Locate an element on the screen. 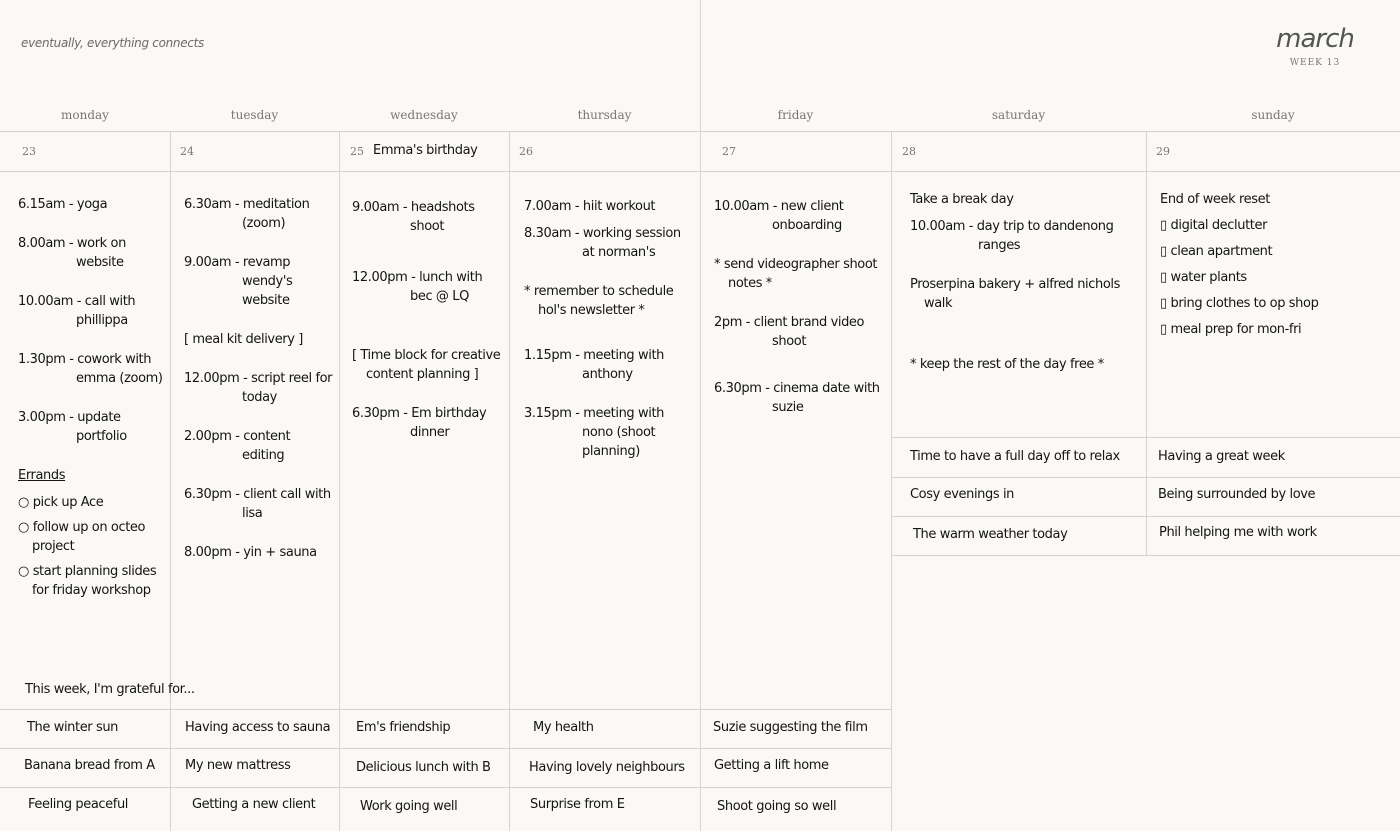 The image size is (1400, 831). gratitude-entry: Surprise from E is located at coordinates (577, 804).